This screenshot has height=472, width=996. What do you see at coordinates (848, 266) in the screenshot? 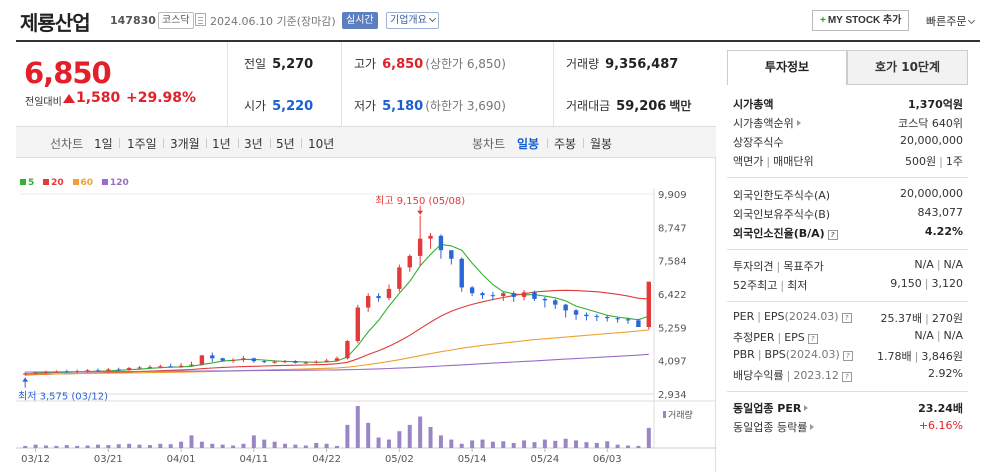
I see `opinion-row: 투자의견 | 목표주가 N/A | N/A` at bounding box center [848, 266].